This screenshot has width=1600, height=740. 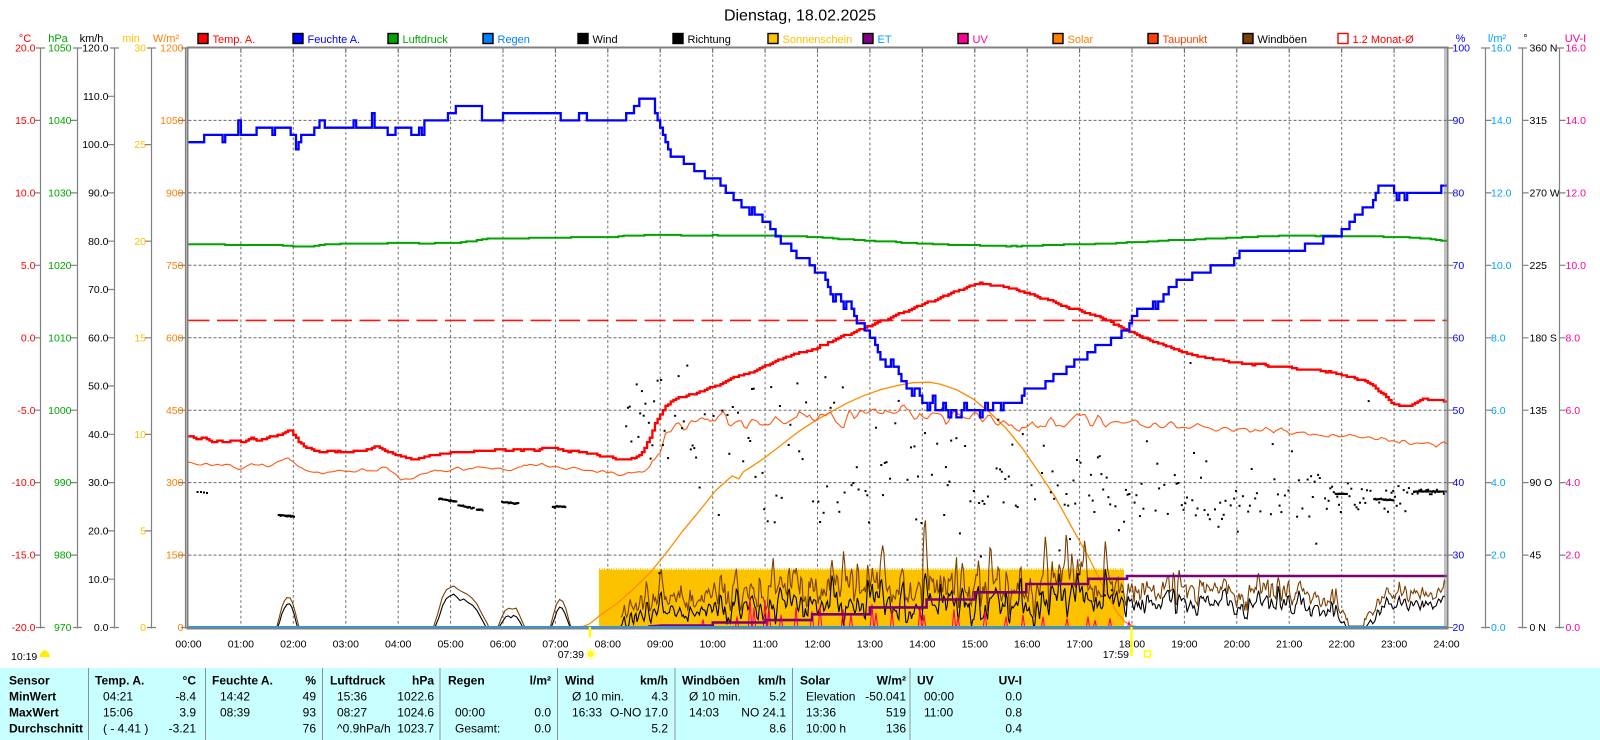 What do you see at coordinates (188, 645) in the screenshot?
I see `svg-text: 00:00` at bounding box center [188, 645].